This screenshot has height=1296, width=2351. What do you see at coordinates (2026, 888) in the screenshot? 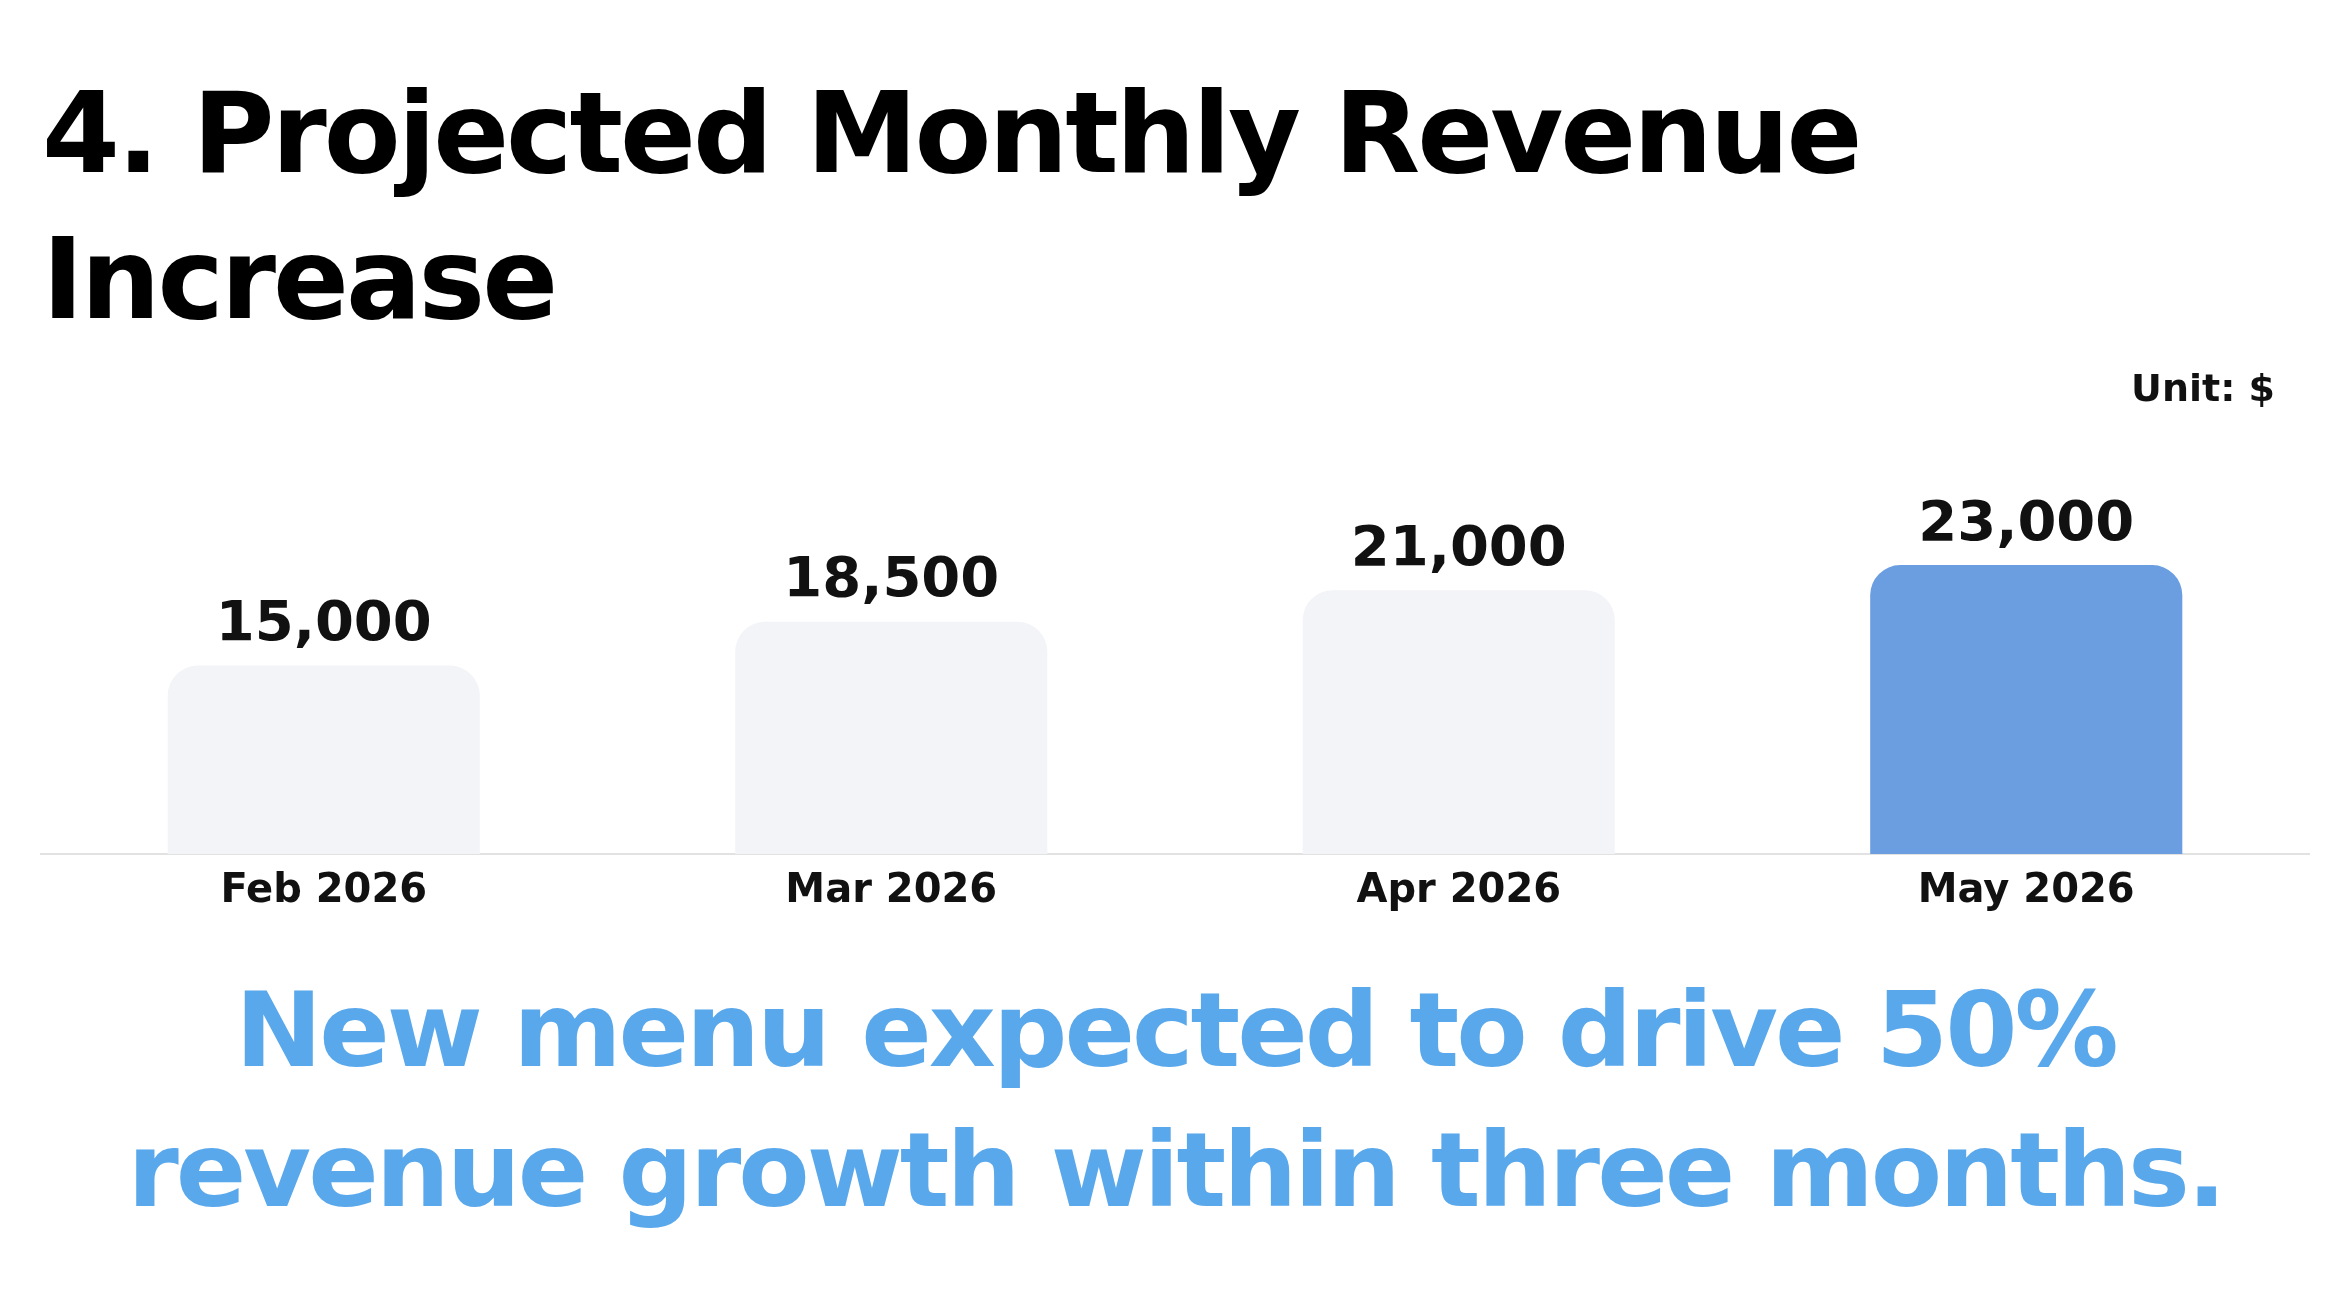
I see `x-tick-label: May 2026` at bounding box center [2026, 888].